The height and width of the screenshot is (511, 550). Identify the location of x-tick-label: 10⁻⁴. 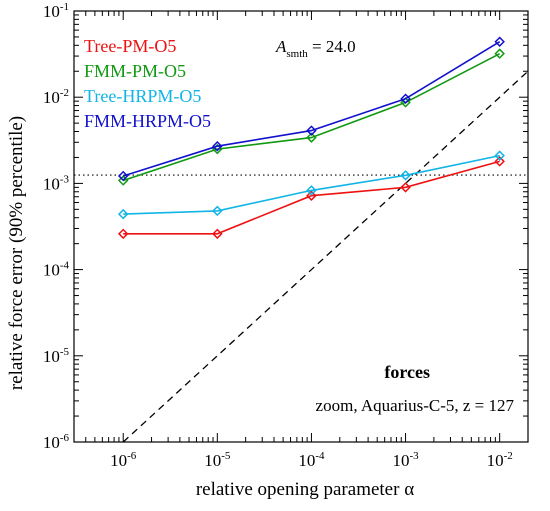
(311, 460).